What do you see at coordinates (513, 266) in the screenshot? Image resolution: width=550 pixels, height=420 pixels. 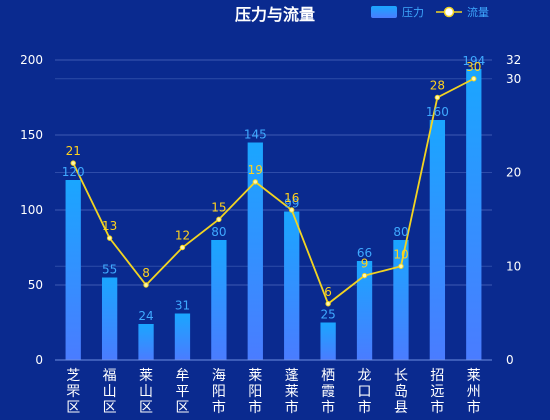 I see `right-axis-tick-label: 10` at bounding box center [513, 266].